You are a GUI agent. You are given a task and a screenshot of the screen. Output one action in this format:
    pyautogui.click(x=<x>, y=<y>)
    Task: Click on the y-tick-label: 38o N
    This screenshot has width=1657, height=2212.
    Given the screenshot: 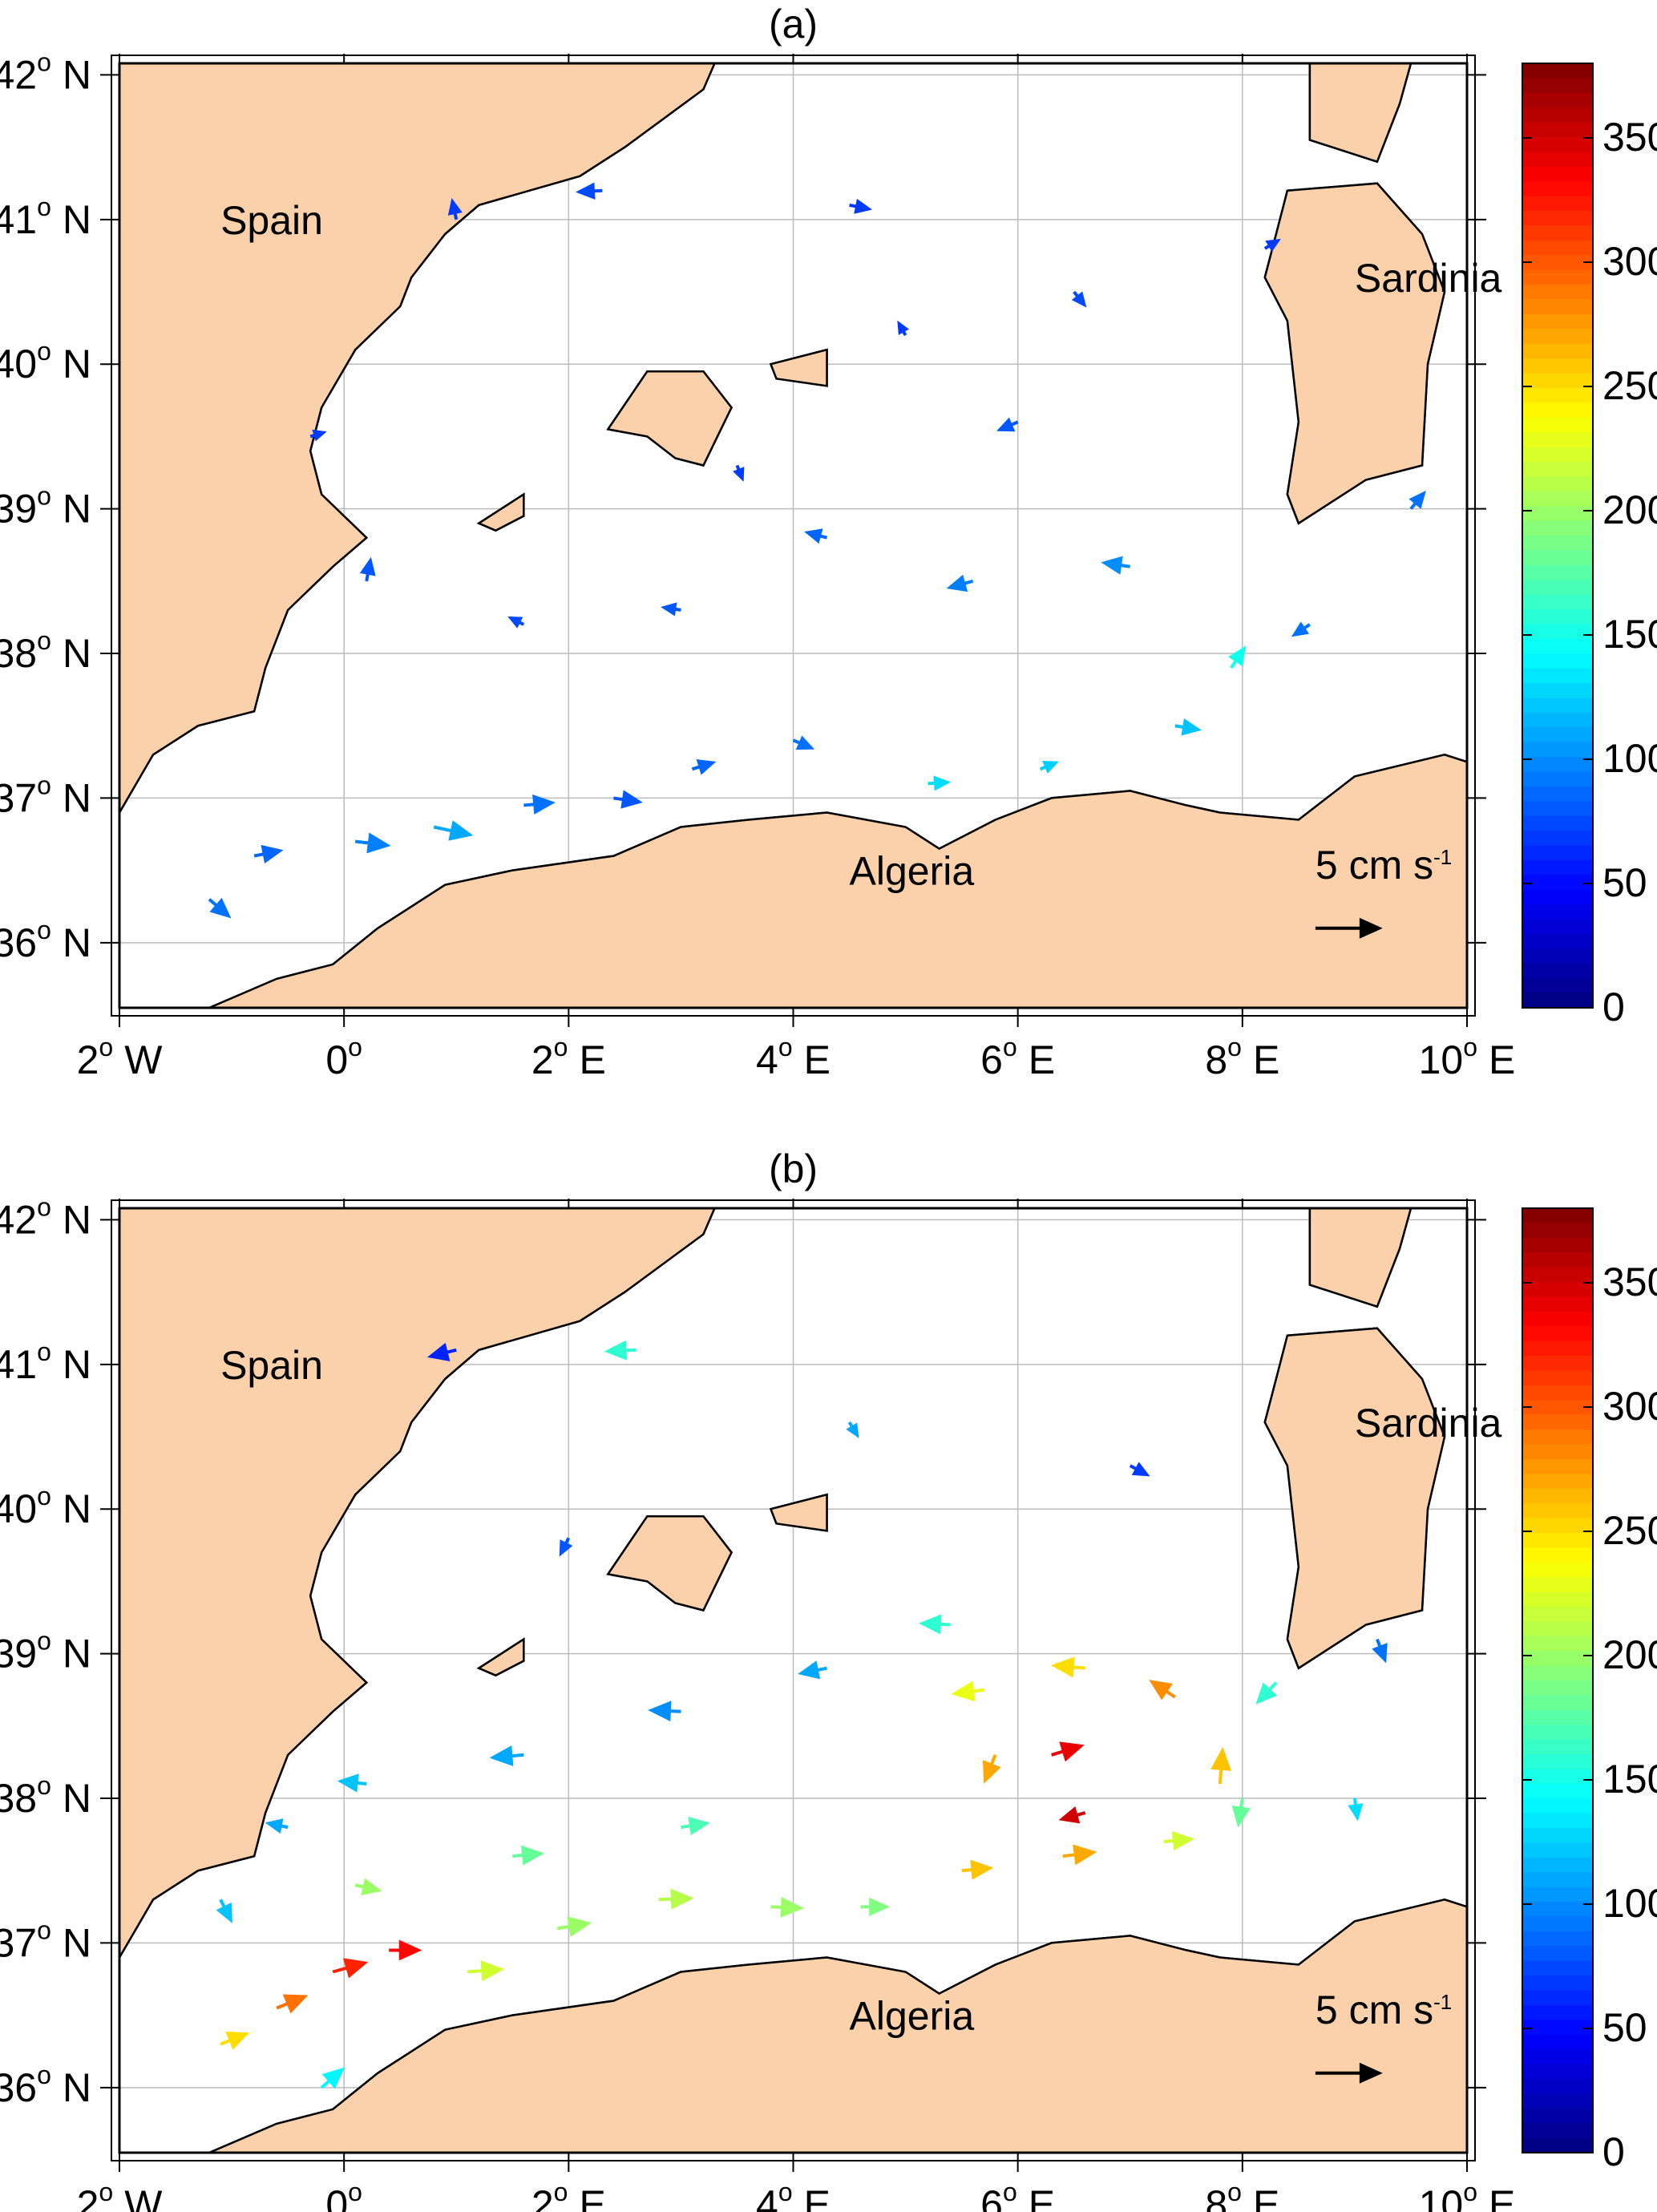 What is the action you would take?
    pyautogui.click(x=45, y=651)
    